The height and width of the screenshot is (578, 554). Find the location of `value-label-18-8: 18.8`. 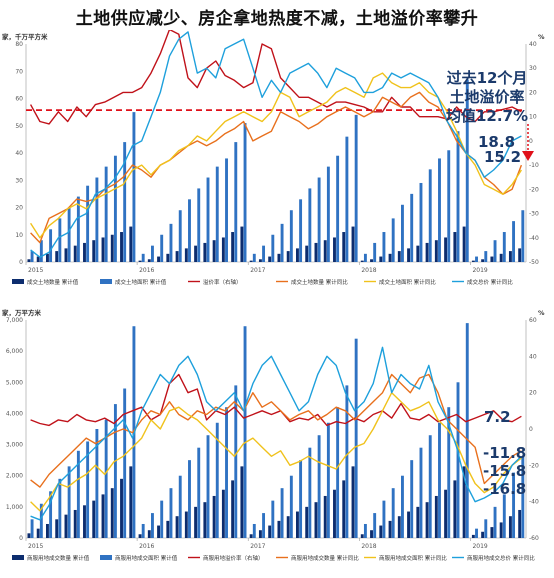

value-label-18-8: 18.8 is located at coordinates (496, 142).